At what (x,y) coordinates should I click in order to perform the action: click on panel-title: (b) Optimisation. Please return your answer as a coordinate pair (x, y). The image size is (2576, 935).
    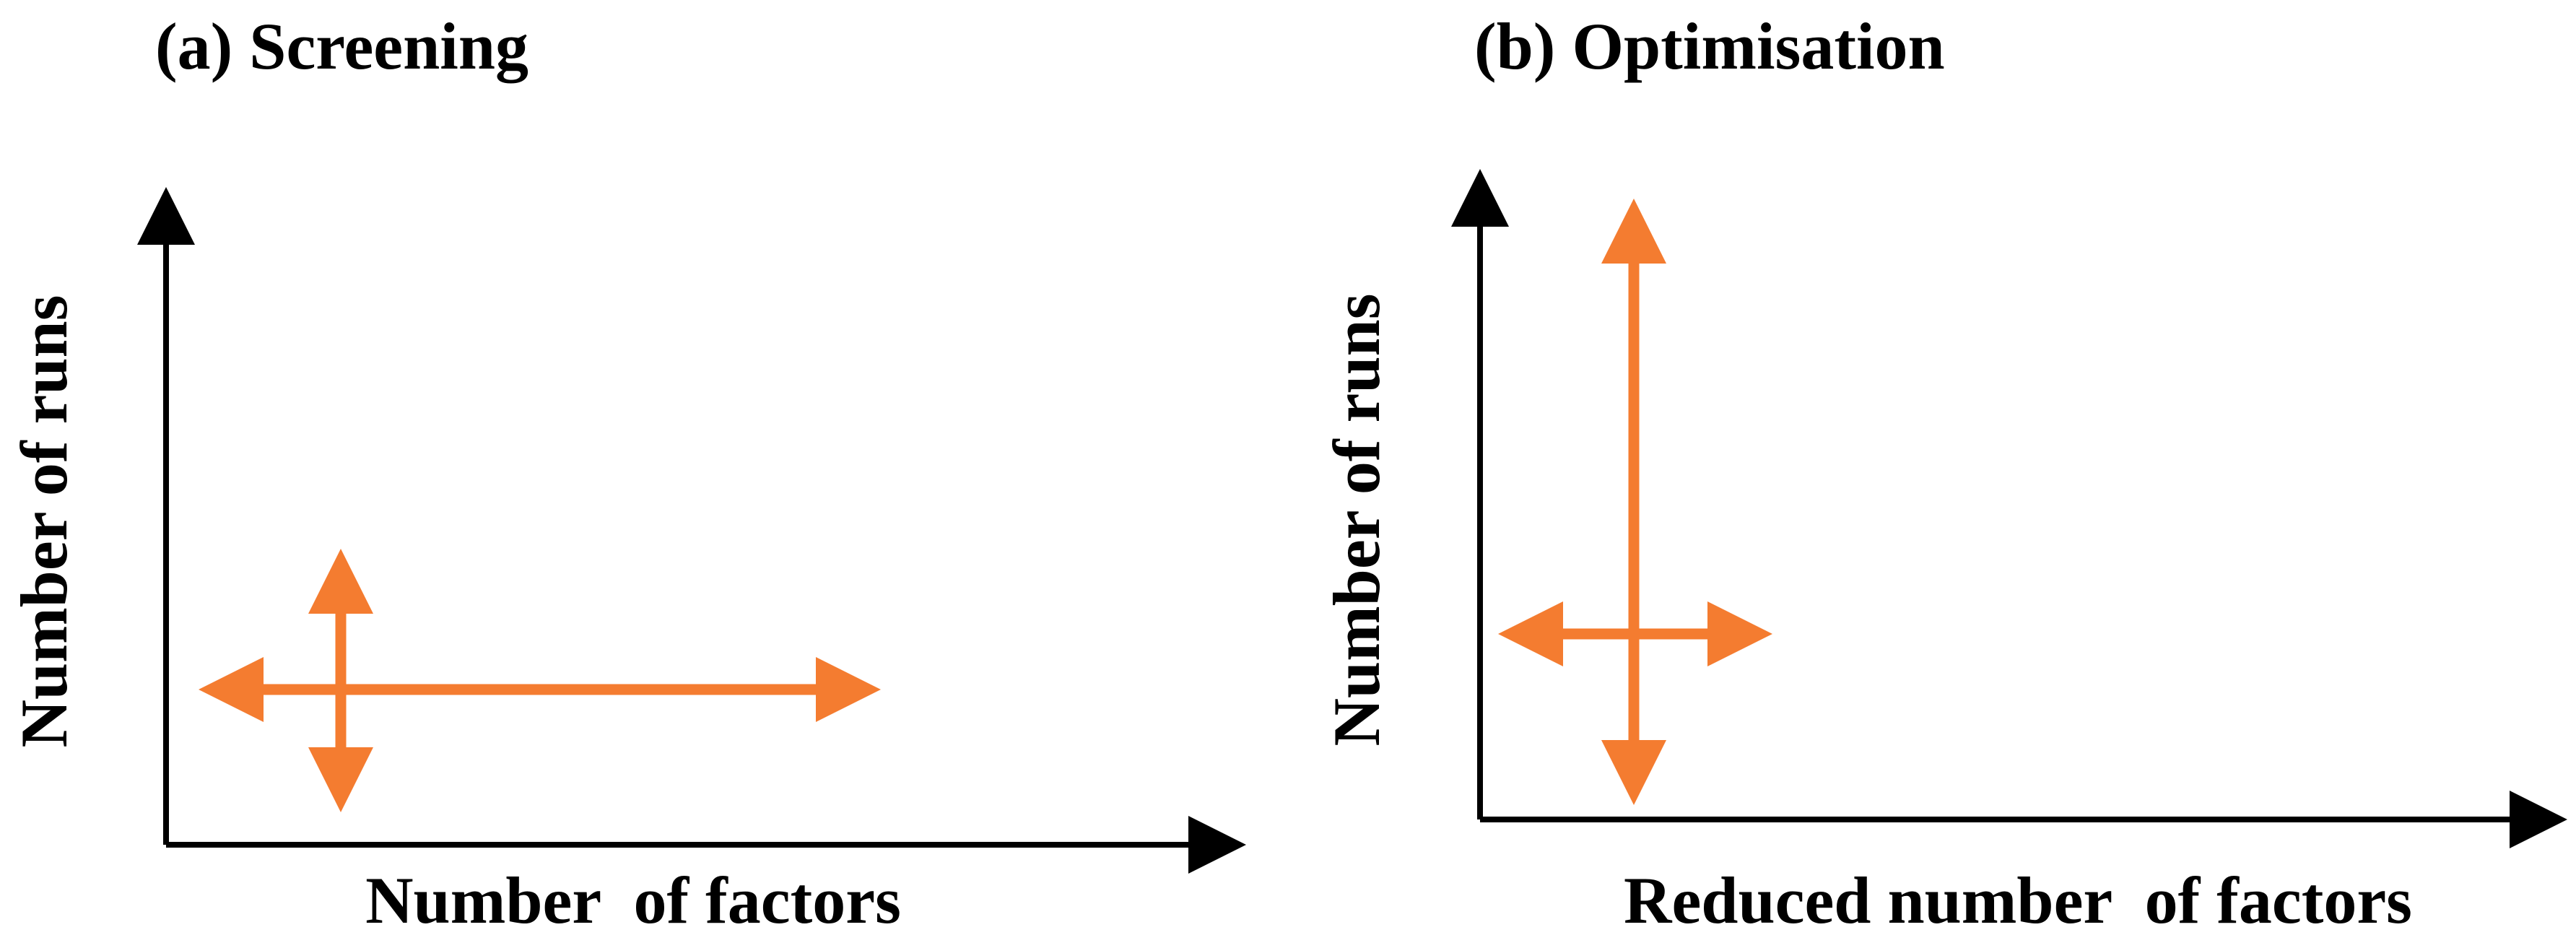
    Looking at the image, I should click on (1709, 46).